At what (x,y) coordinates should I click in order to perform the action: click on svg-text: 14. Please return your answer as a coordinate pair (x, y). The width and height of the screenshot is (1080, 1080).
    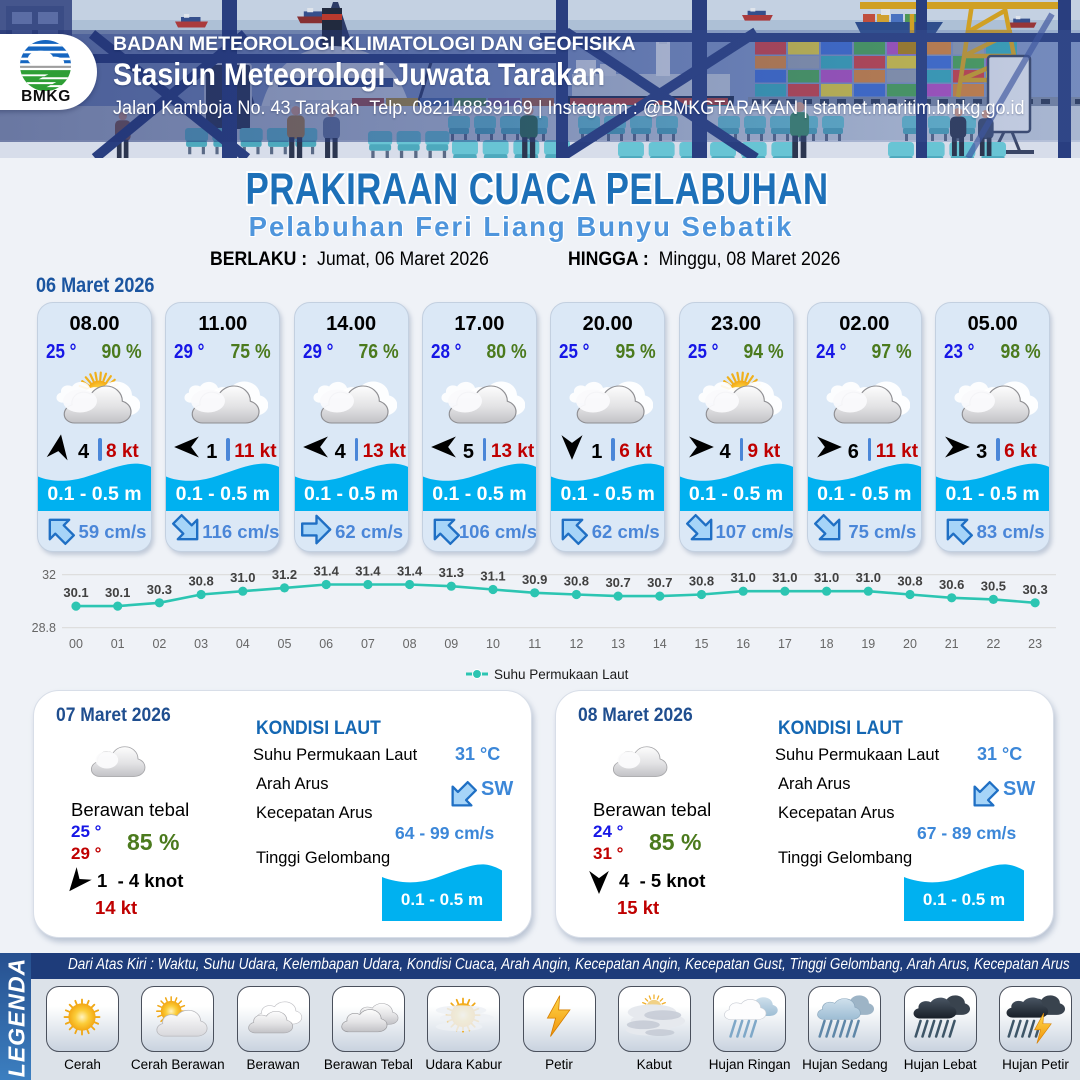
    Looking at the image, I should click on (660, 644).